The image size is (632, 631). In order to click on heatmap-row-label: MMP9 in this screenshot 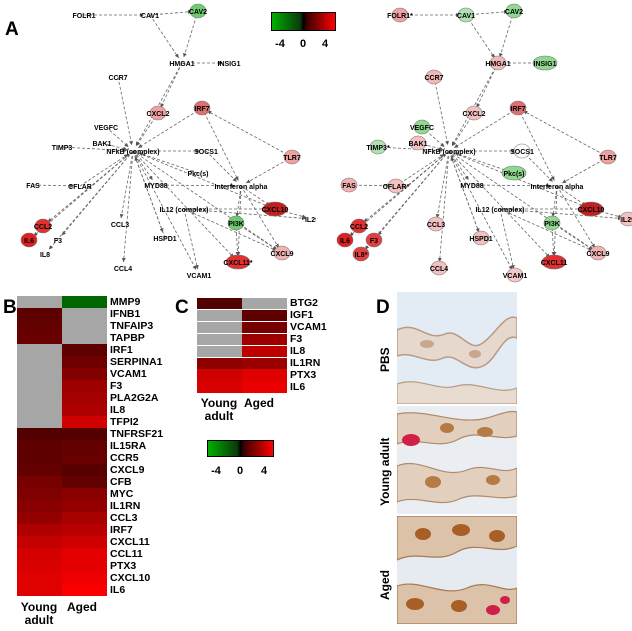, I will do `click(125, 301)`.